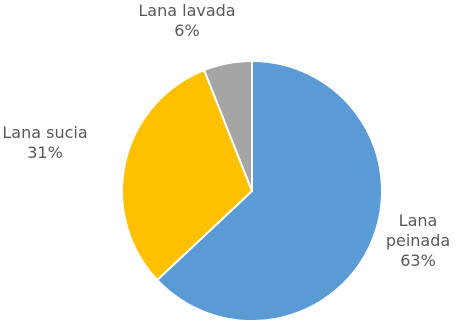 This screenshot has height=322, width=471. I want to click on slice-label-lana-peinada: Lana peinada 63%, so click(418, 240).